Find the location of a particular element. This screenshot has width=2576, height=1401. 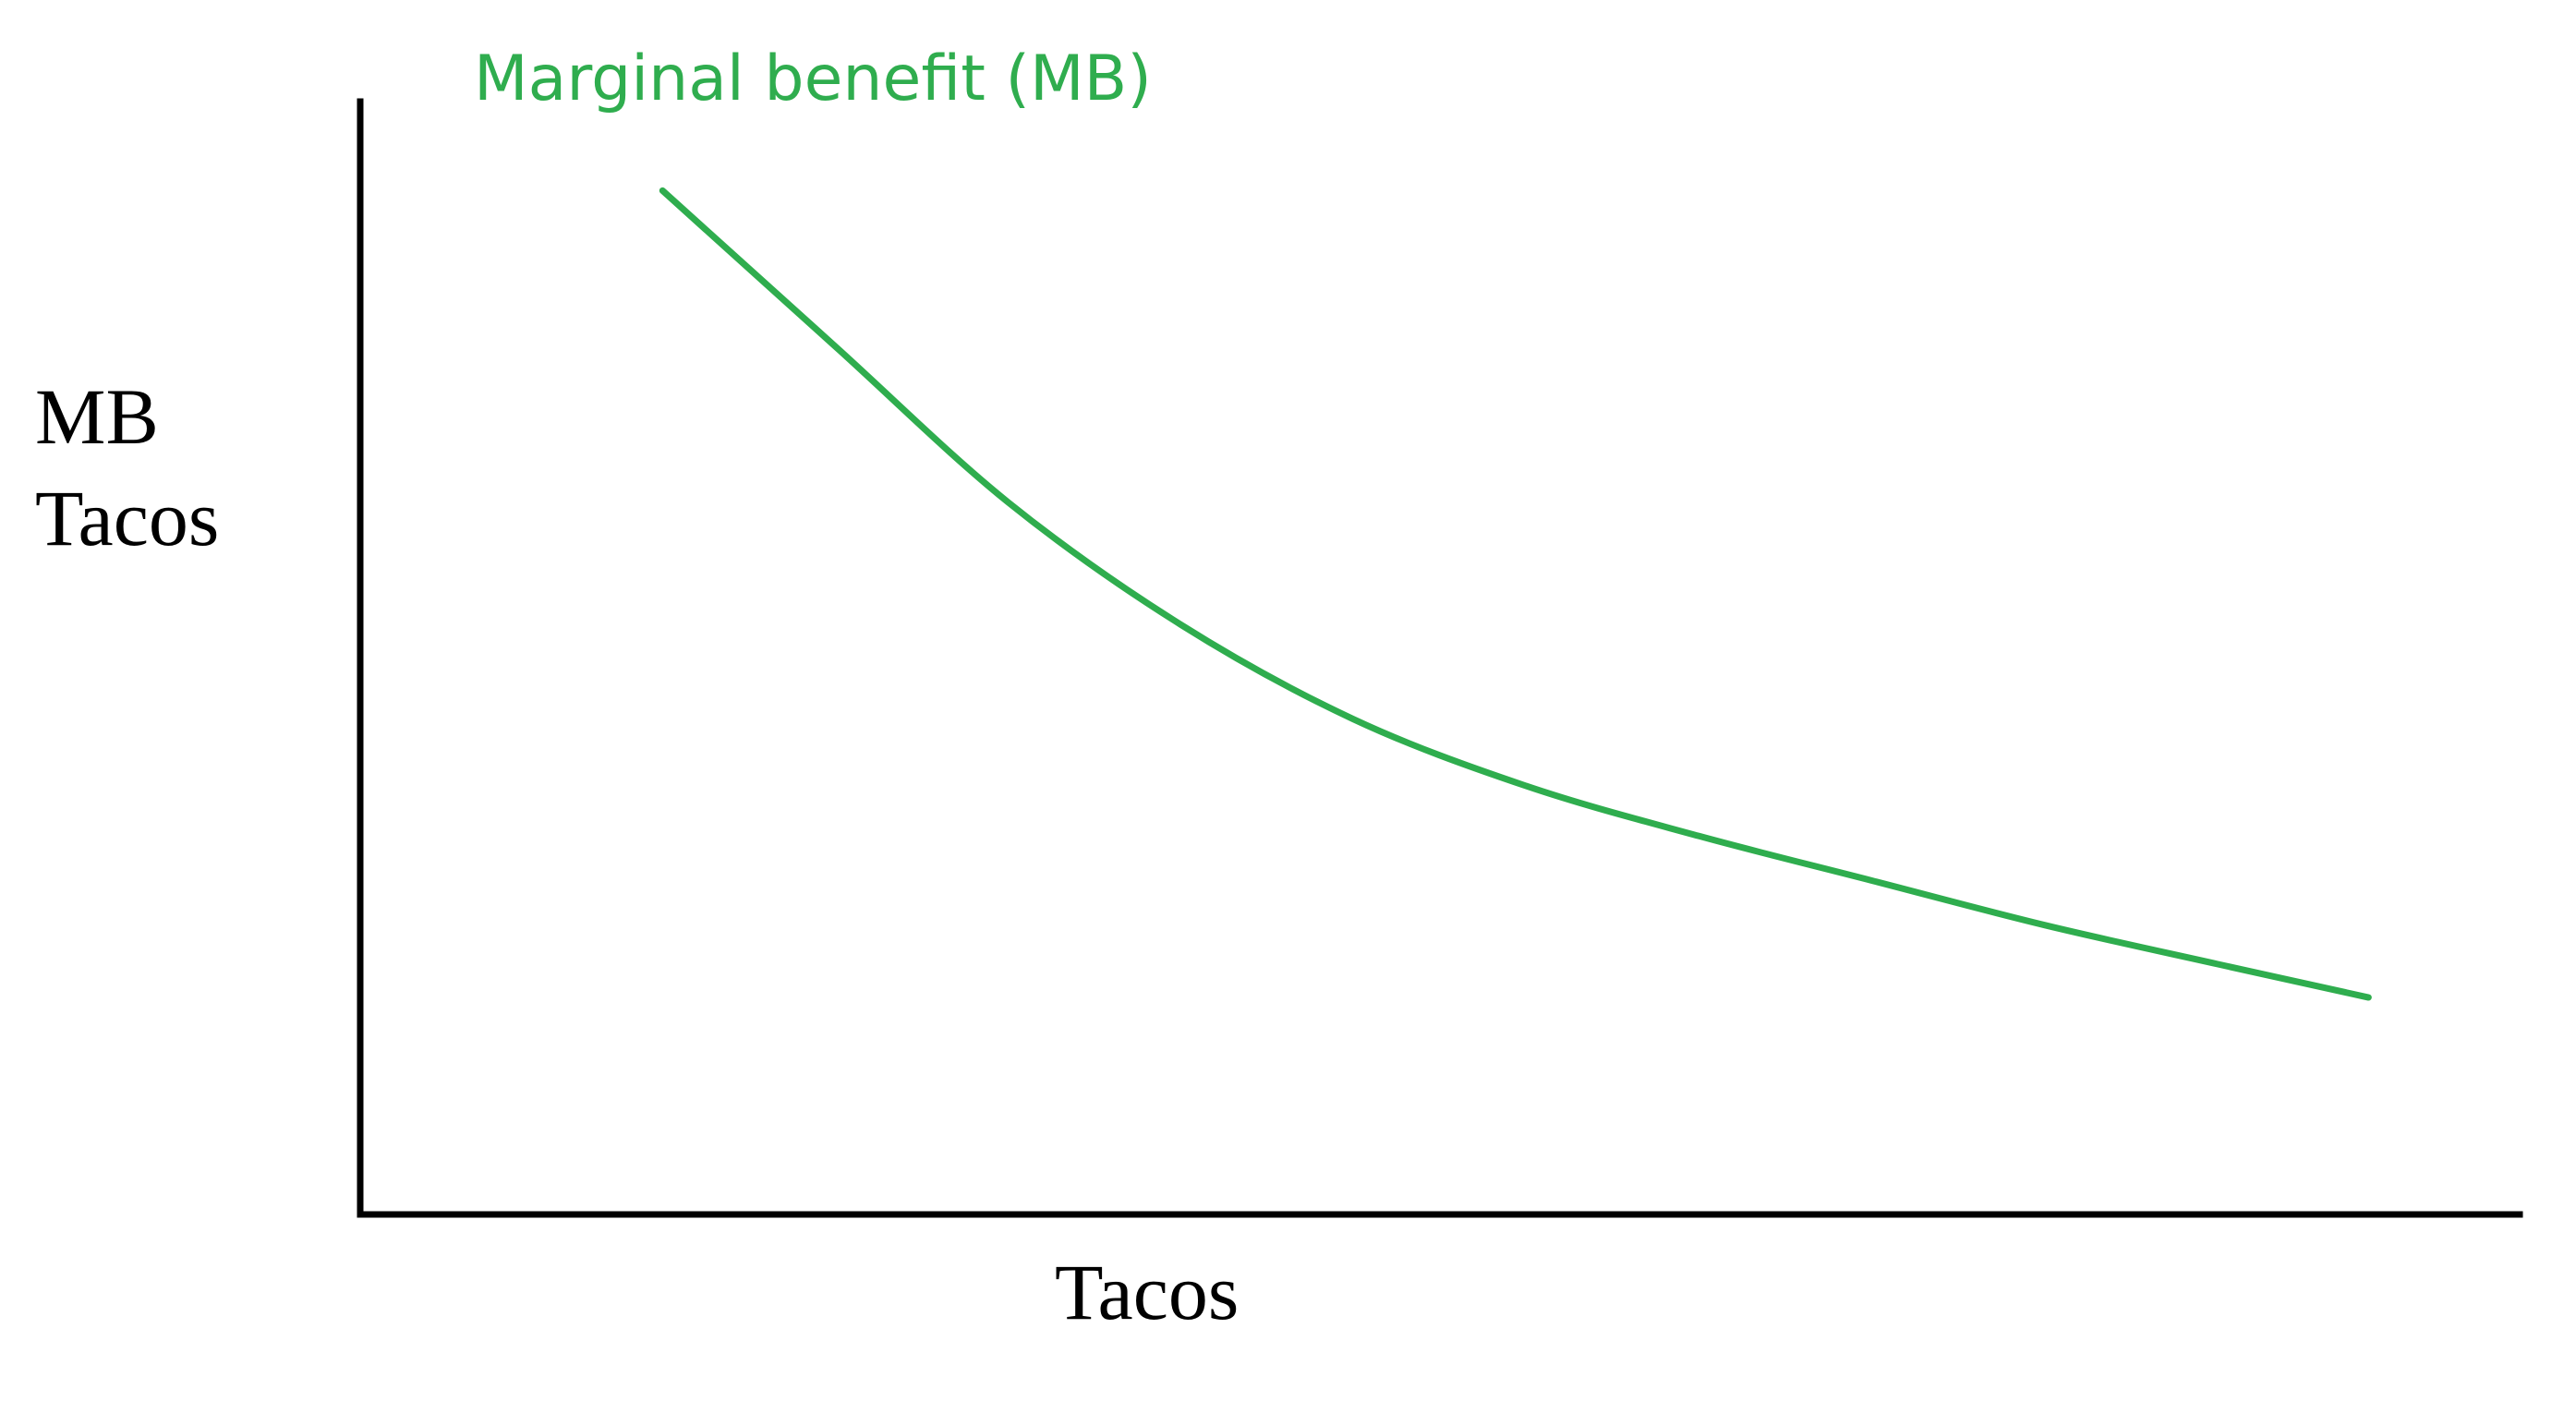

y-axis-label: MB Tacos is located at coordinates (127, 467).